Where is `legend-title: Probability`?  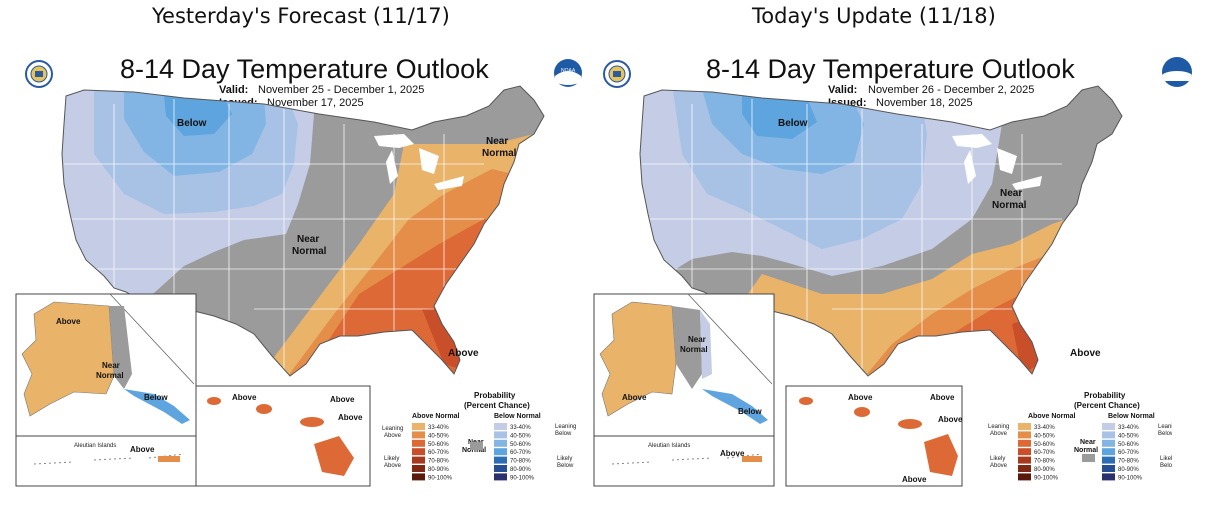
legend-title: Probability is located at coordinates (495, 395).